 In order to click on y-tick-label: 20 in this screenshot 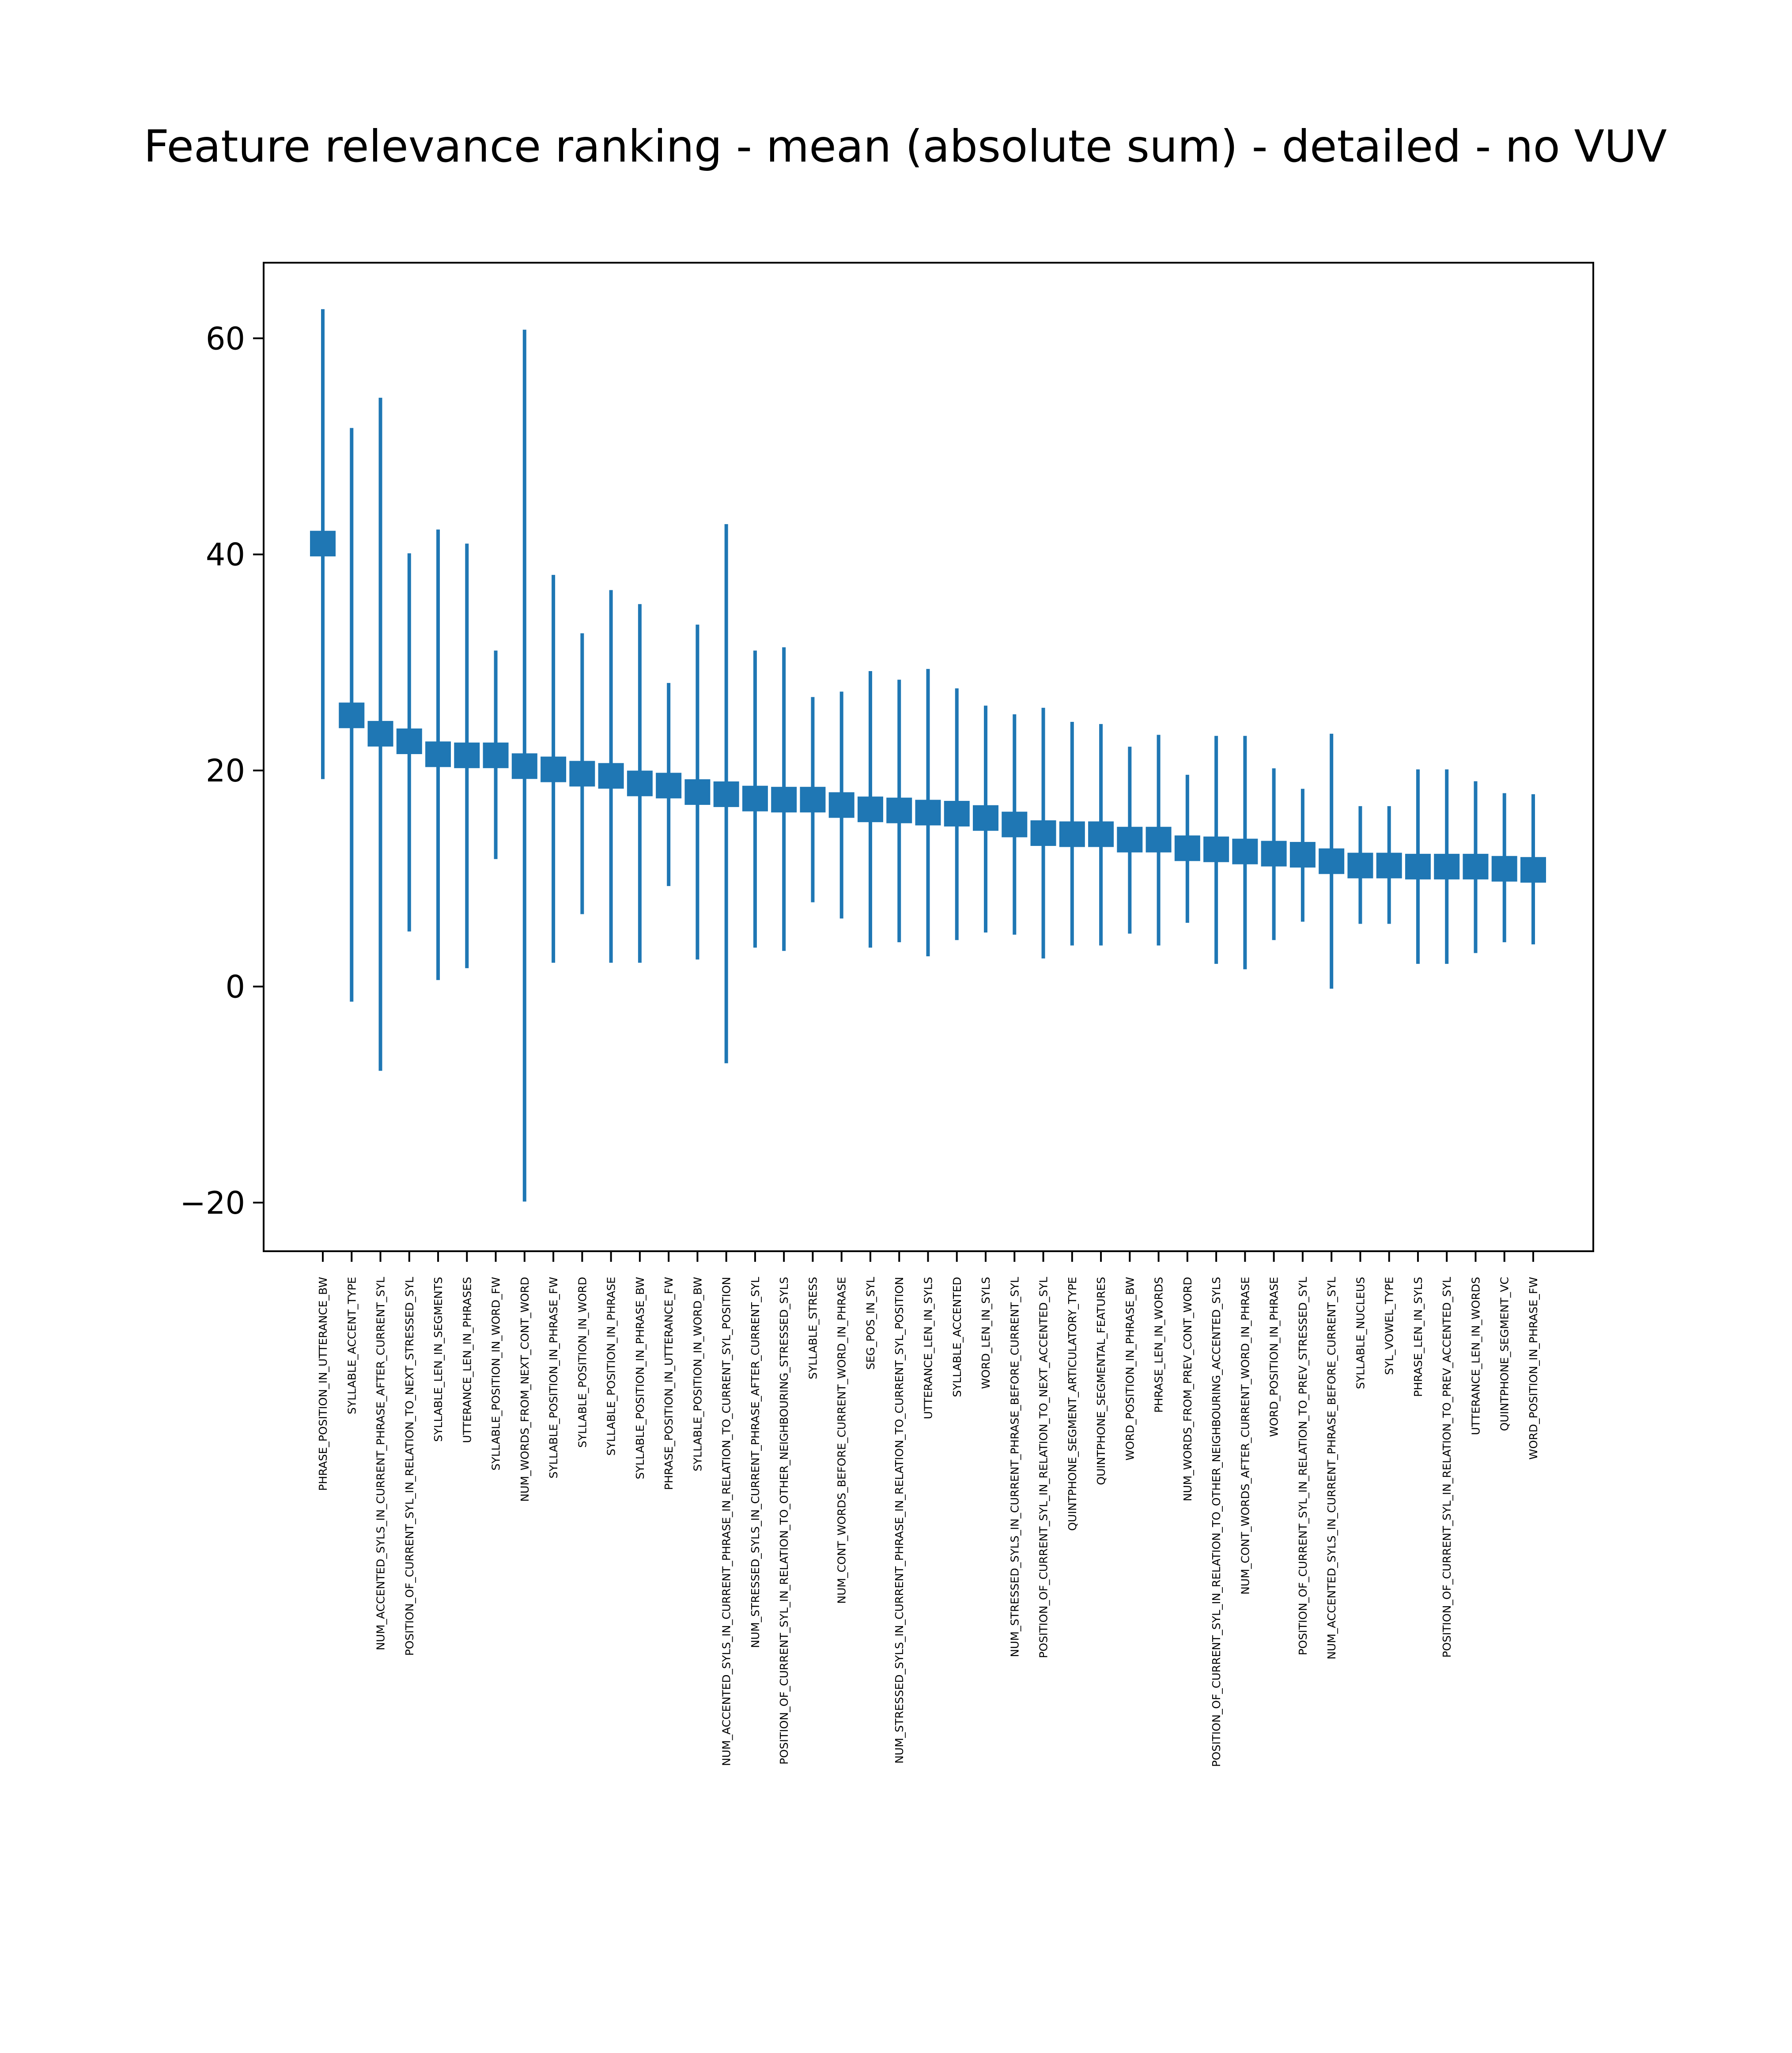, I will do `click(225, 771)`.